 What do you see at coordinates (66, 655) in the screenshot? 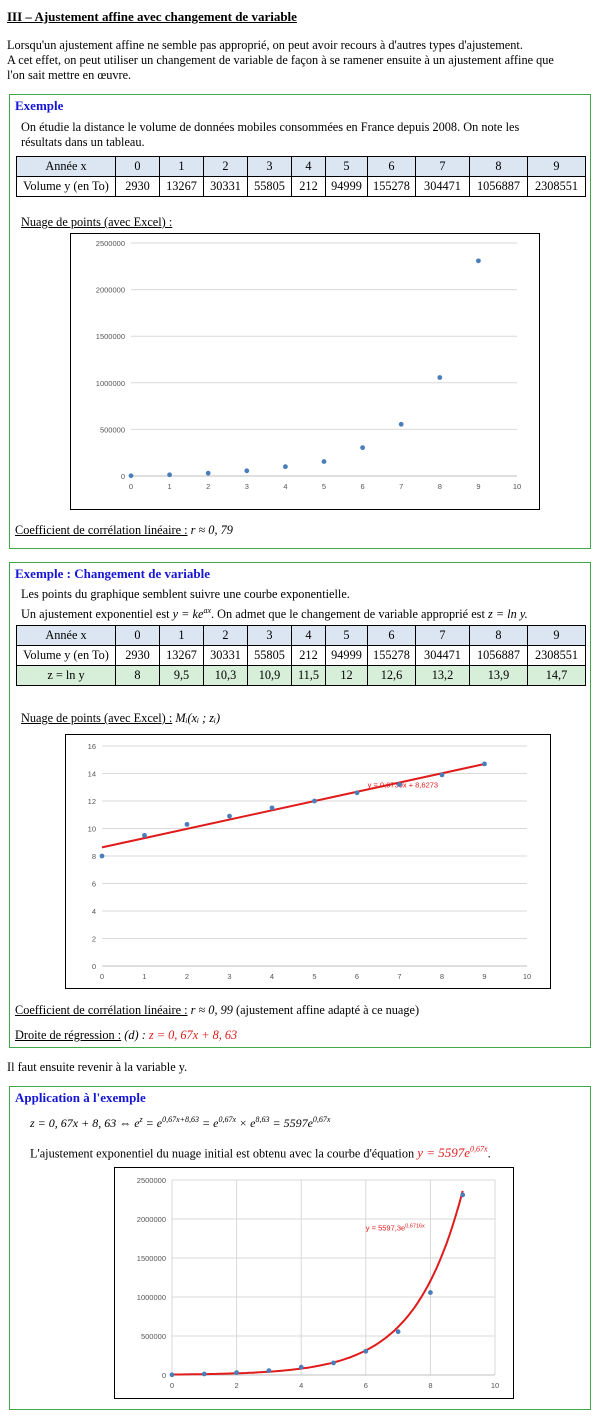
I see `row2-label-y: Volume y (en To)` at bounding box center [66, 655].